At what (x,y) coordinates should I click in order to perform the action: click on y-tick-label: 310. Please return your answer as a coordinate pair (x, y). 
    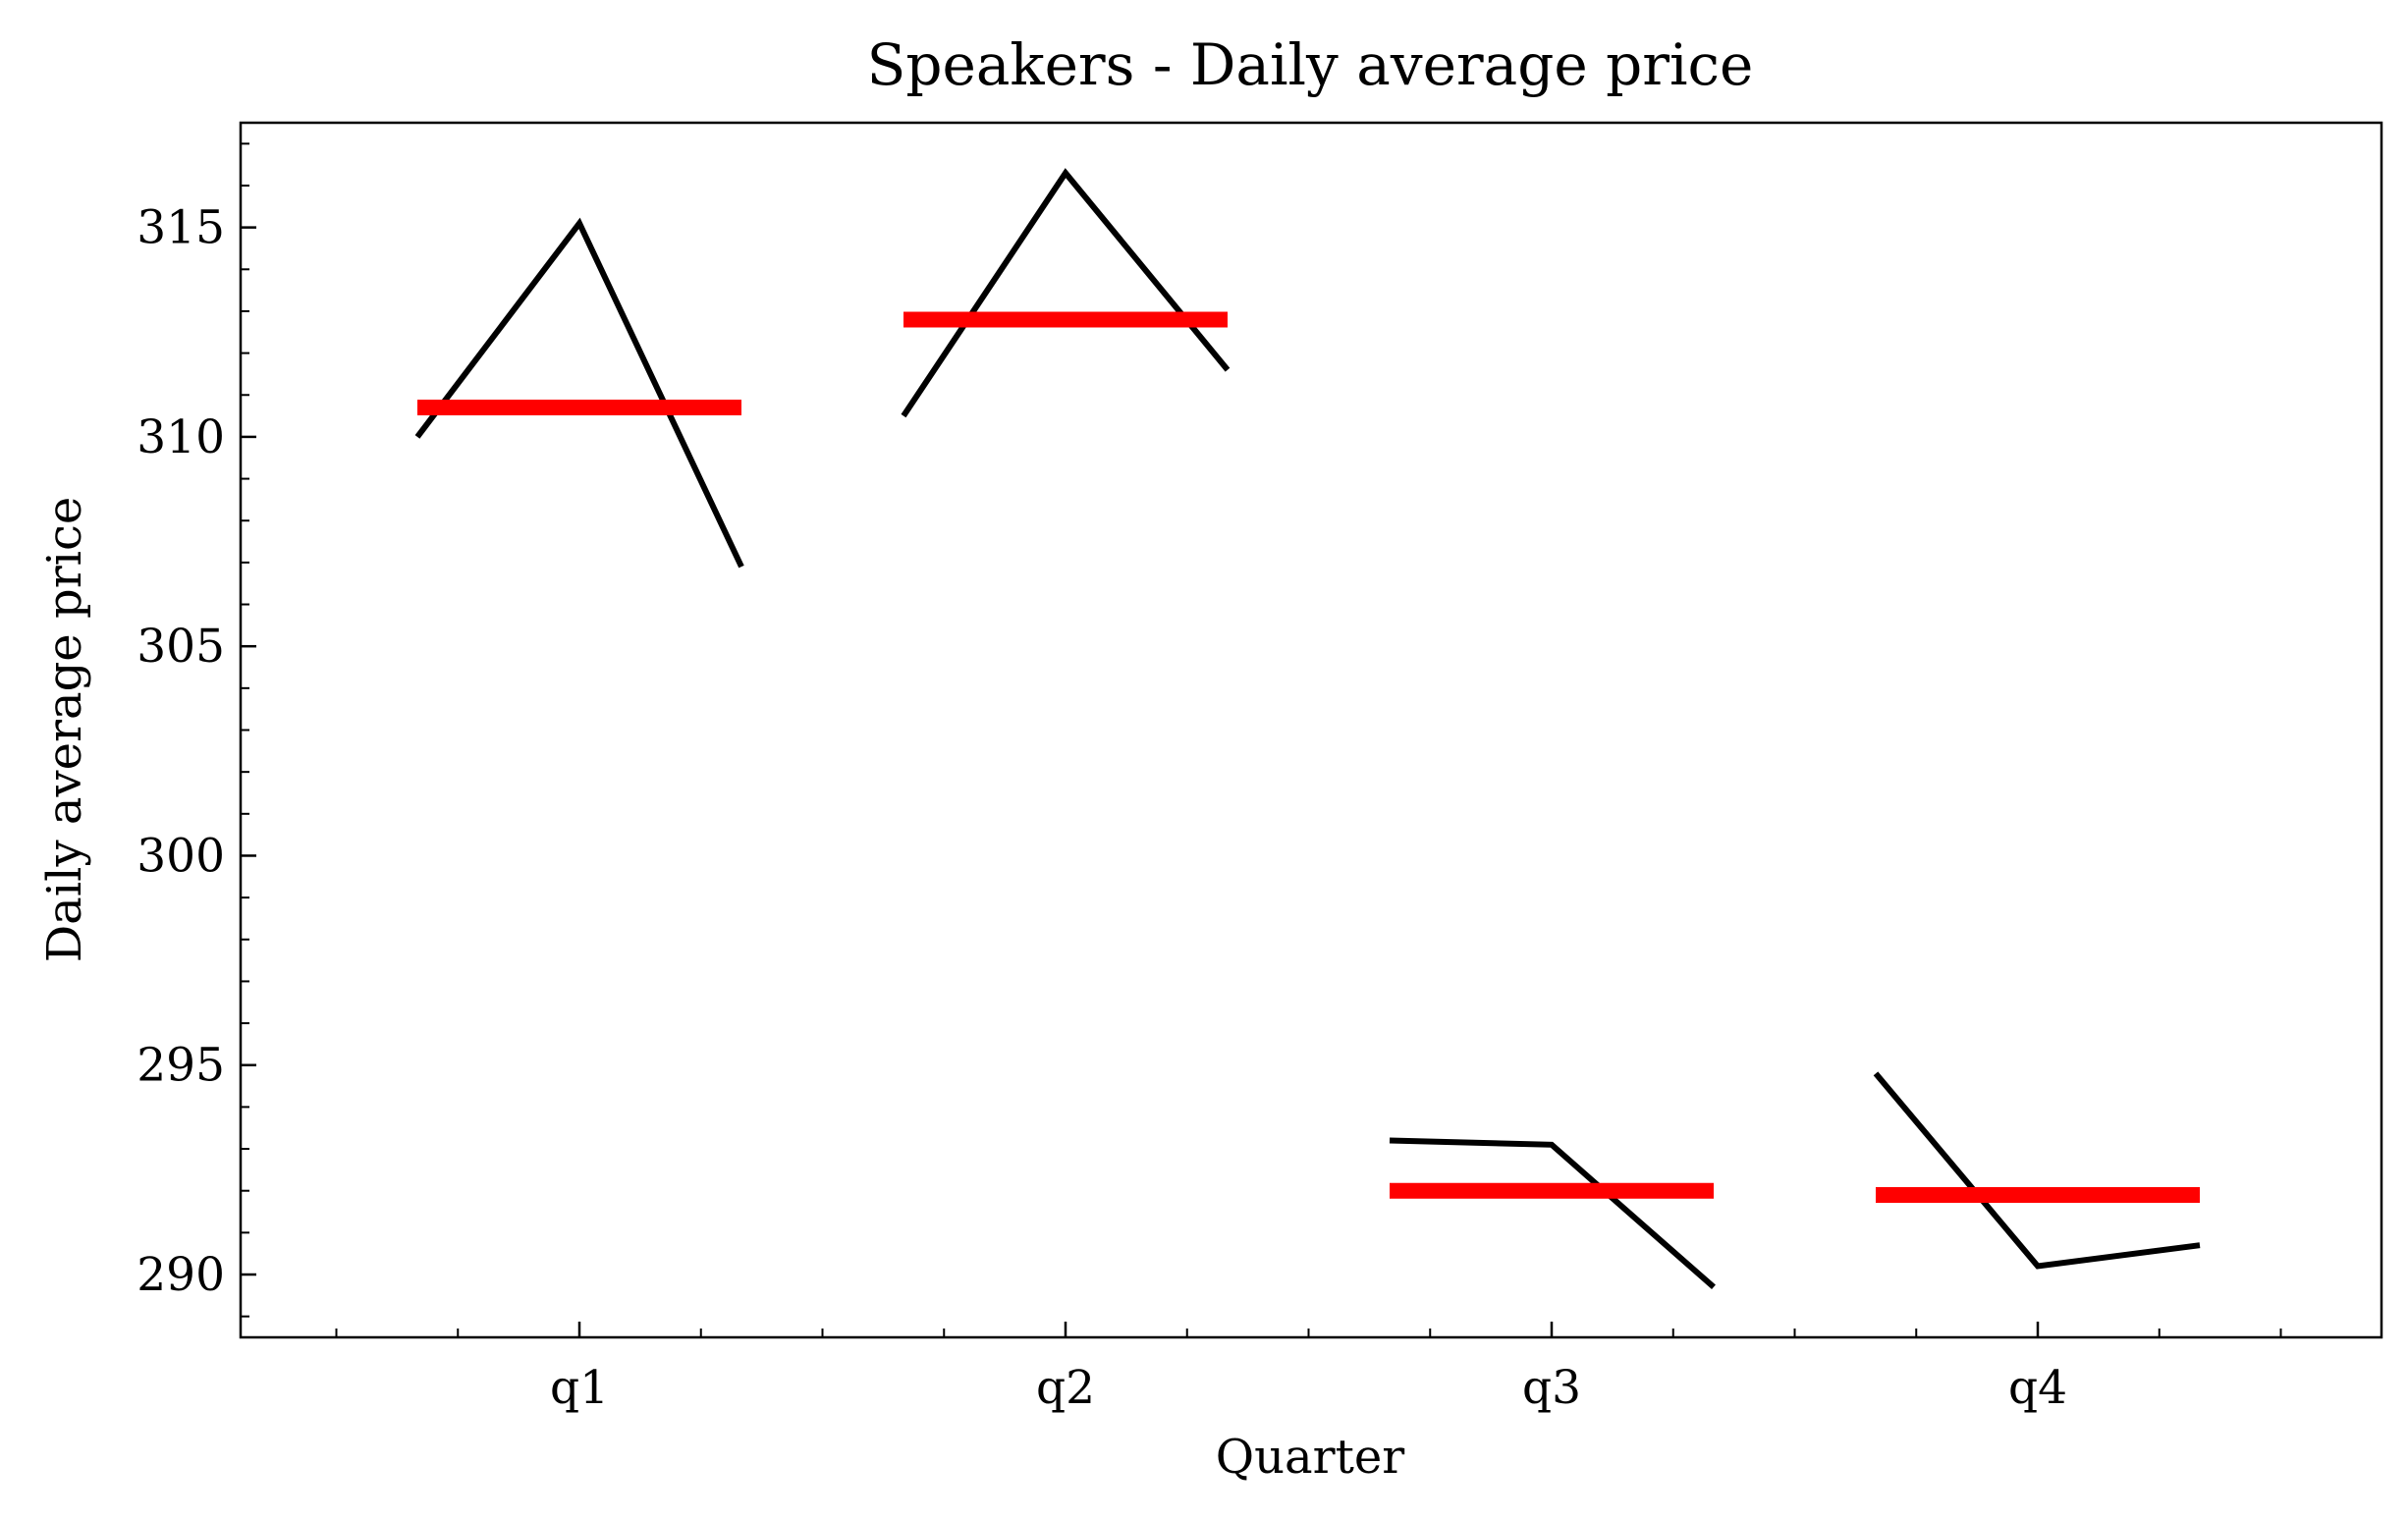
    Looking at the image, I should click on (181, 437).